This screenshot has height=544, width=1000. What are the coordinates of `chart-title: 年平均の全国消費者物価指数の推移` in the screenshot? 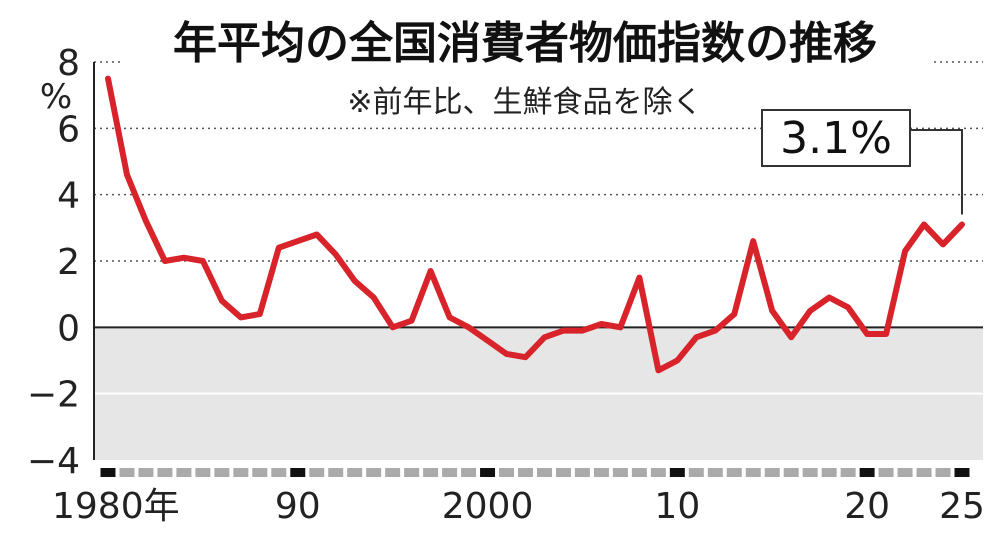 It's located at (525, 43).